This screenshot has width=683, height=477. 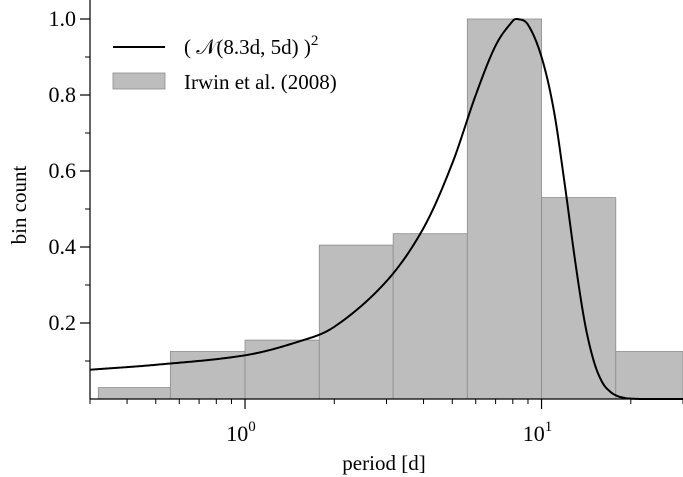 I want to click on x-tick-label-1: 10⁰, so click(x=241, y=432).